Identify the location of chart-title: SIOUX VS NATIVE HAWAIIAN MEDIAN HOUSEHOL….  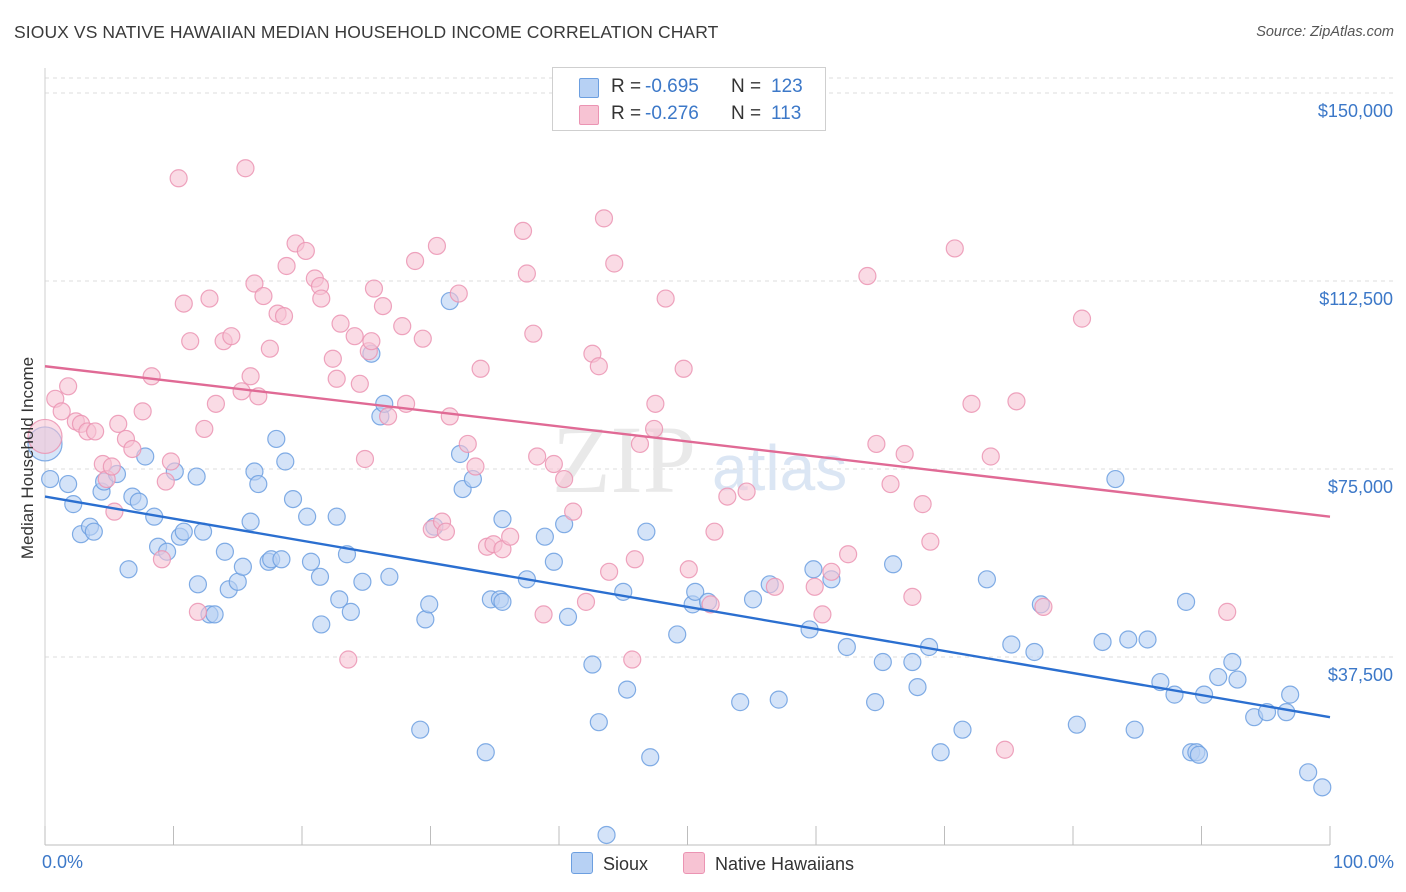
(366, 32).